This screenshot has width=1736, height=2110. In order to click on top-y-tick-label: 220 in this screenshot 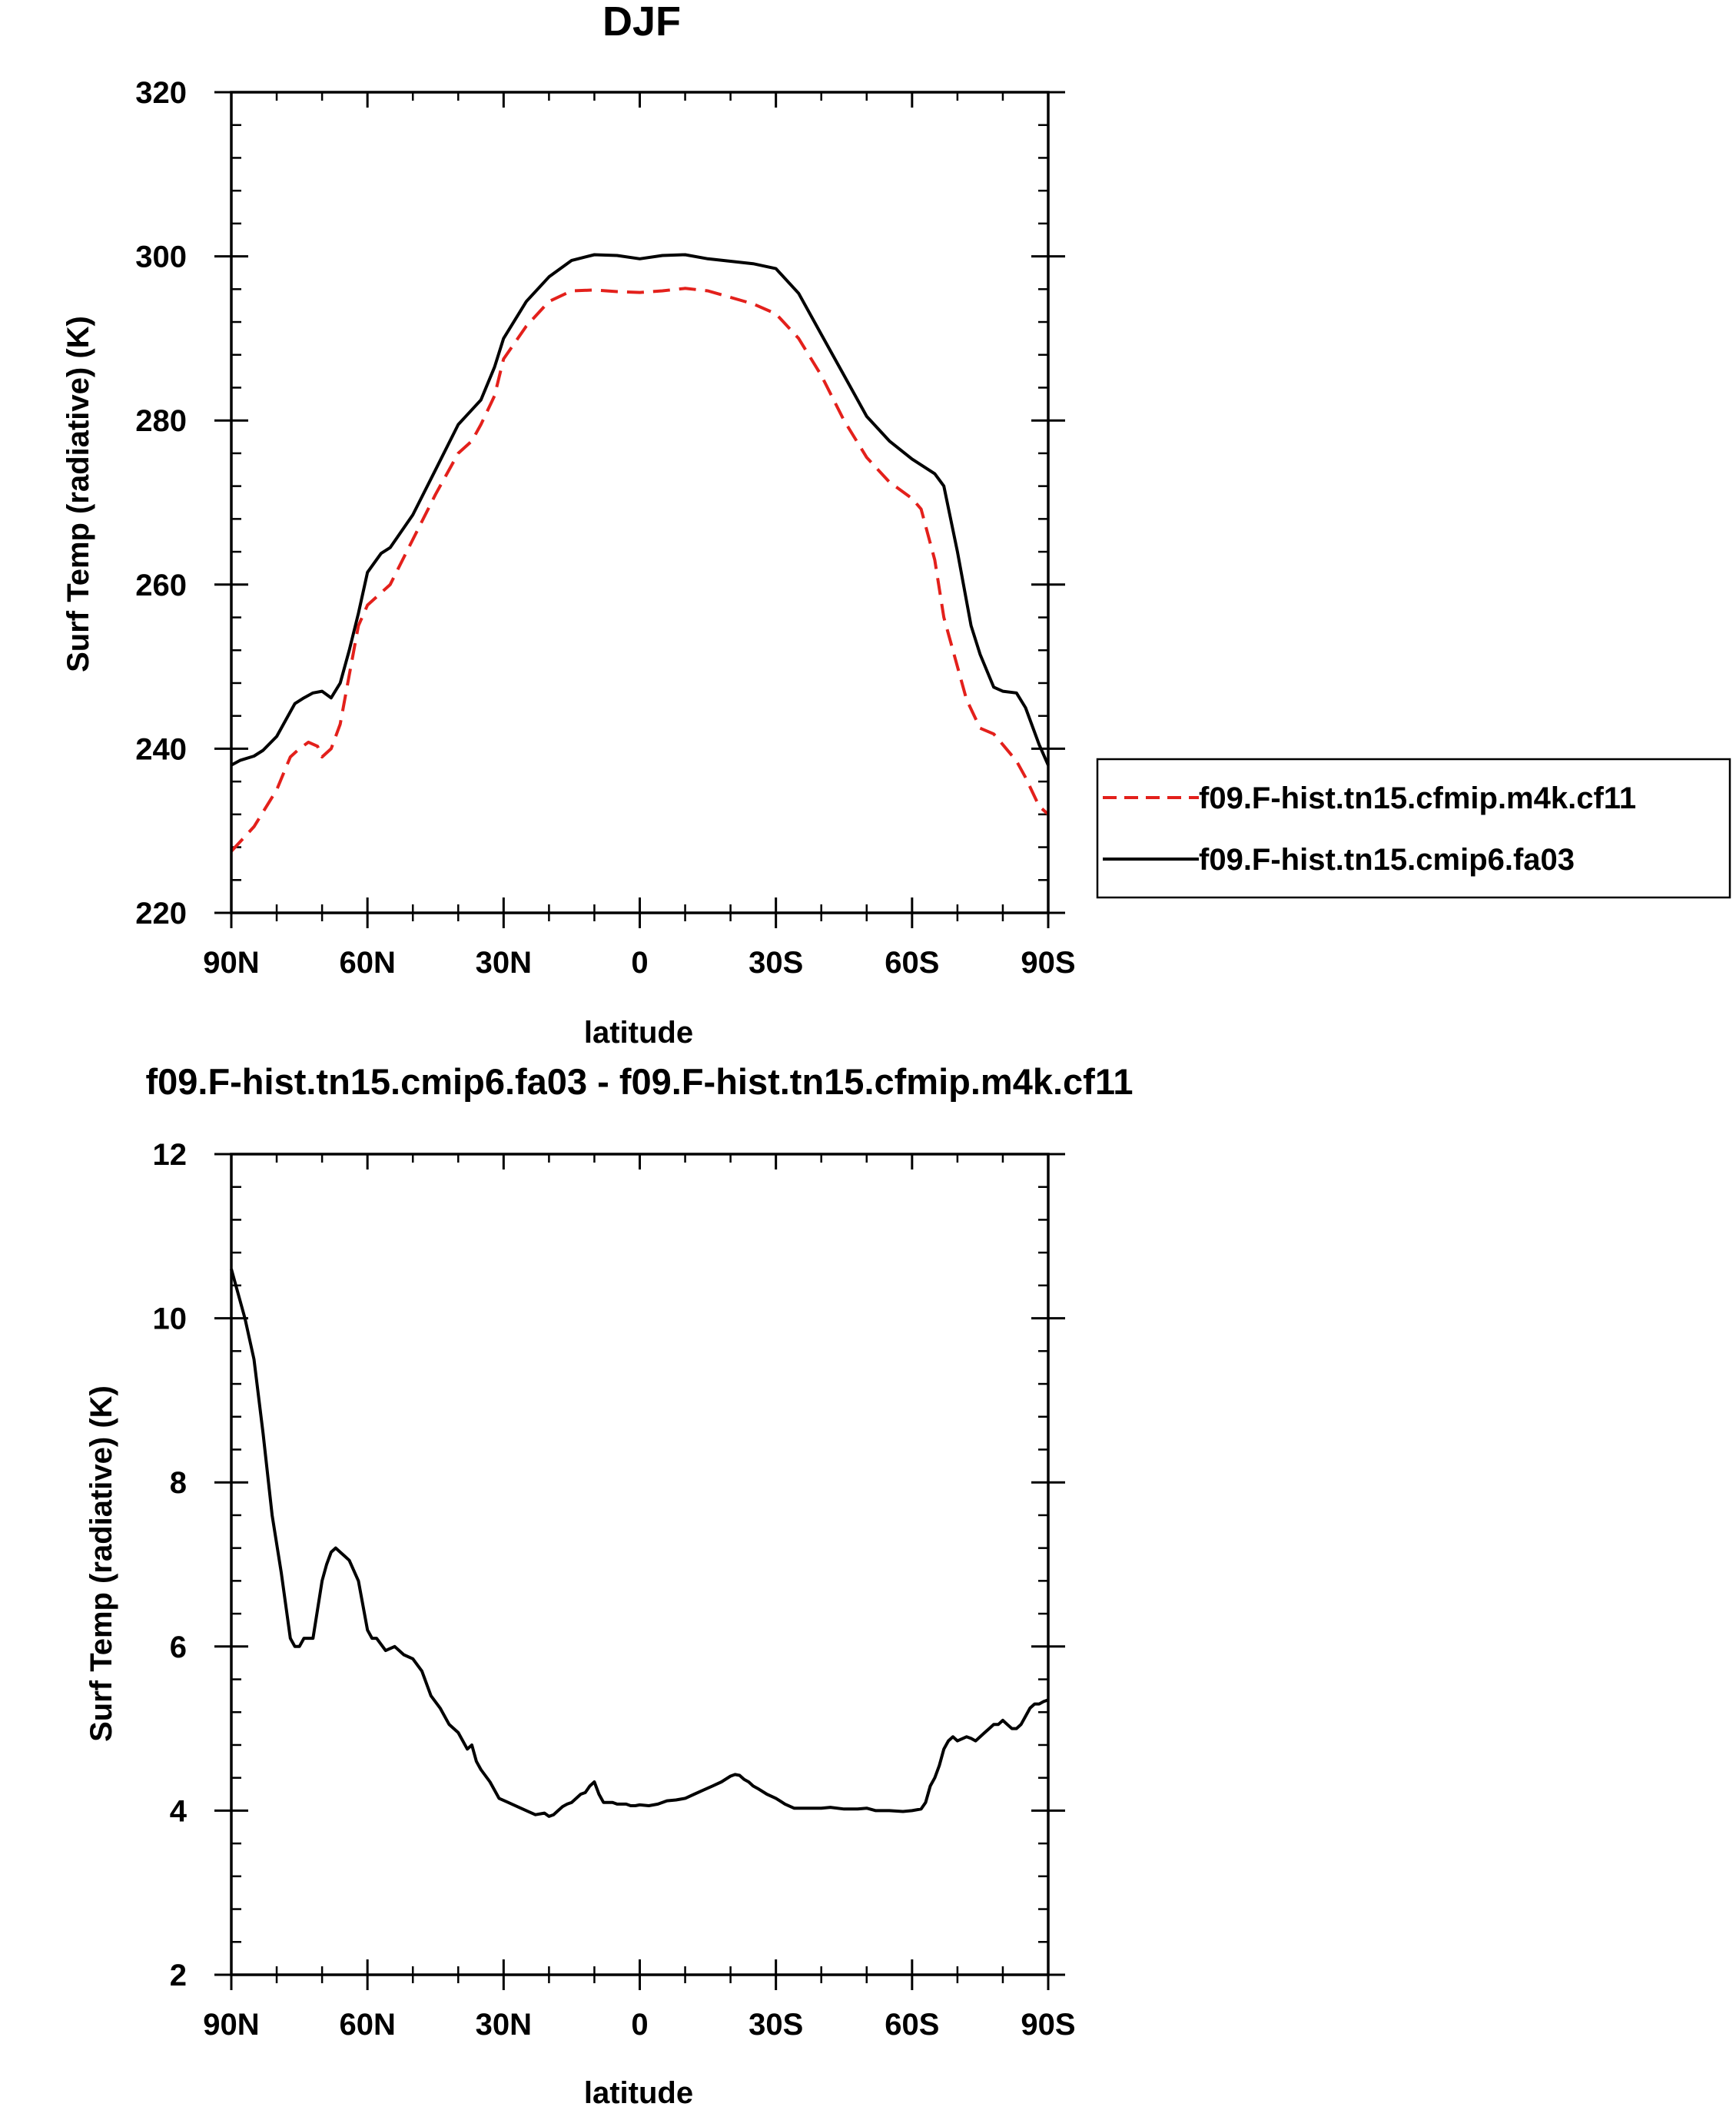, I will do `click(161, 914)`.